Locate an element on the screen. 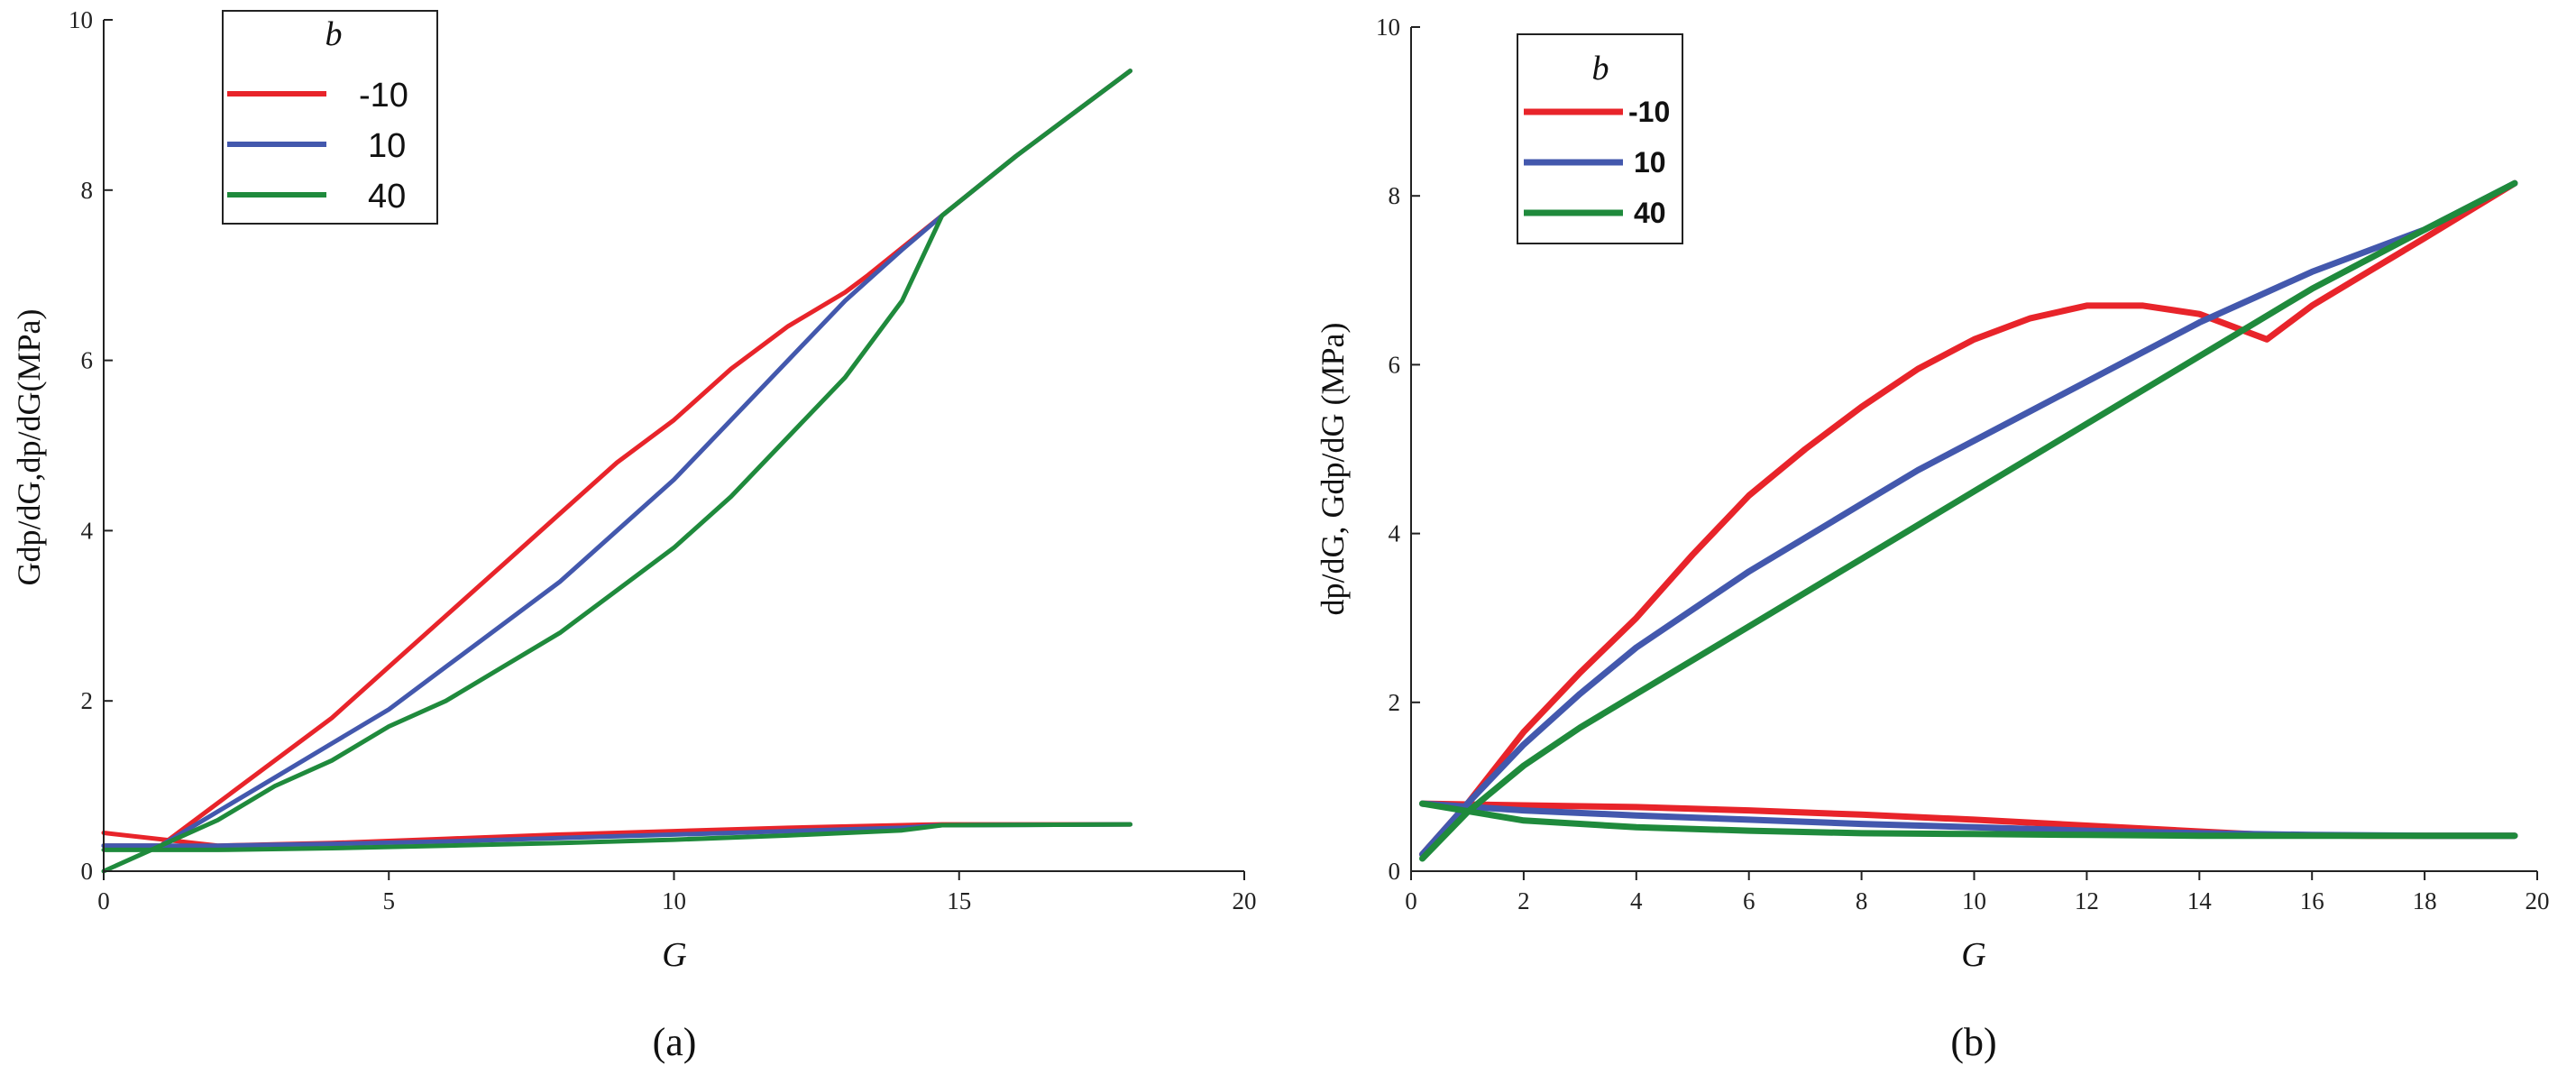 The image size is (2576, 1075). x-tick-label-a-2: 10 is located at coordinates (674, 900).